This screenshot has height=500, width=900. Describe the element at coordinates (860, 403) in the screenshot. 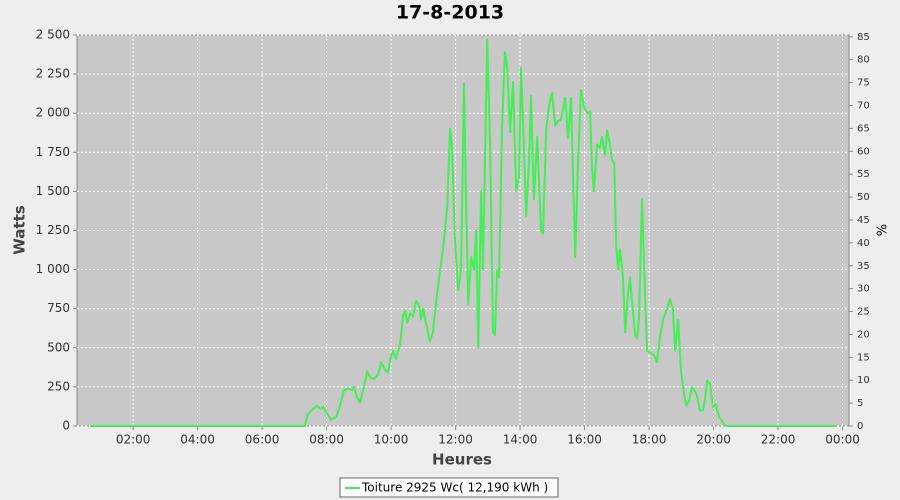

I see `y2-tick-label: 5` at that location.